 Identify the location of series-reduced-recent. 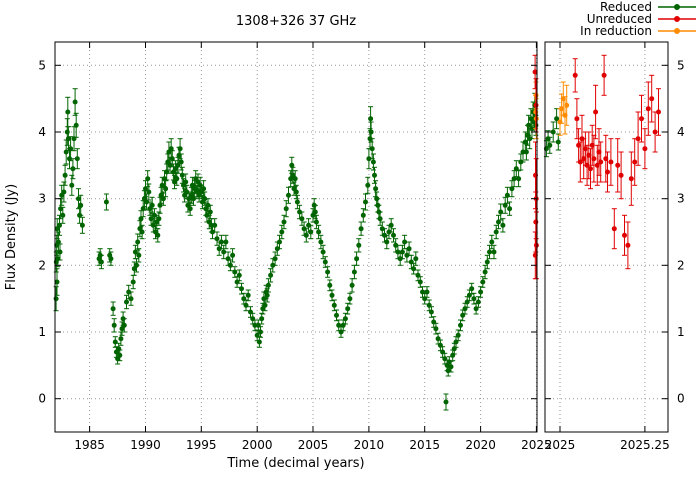
(552, 133).